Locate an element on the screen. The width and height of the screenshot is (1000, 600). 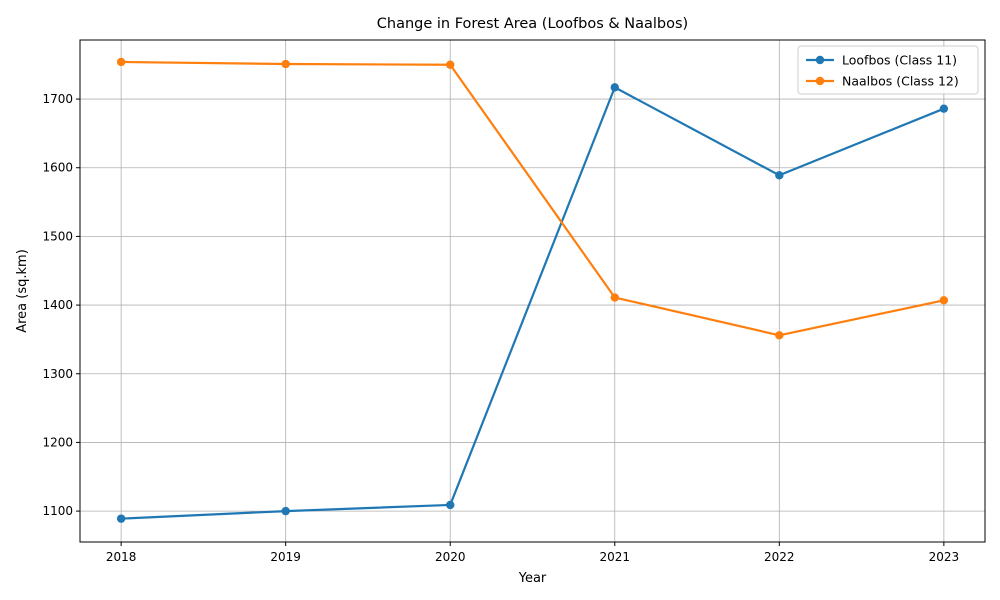
y-tick-label: 1500 is located at coordinates (57, 236).